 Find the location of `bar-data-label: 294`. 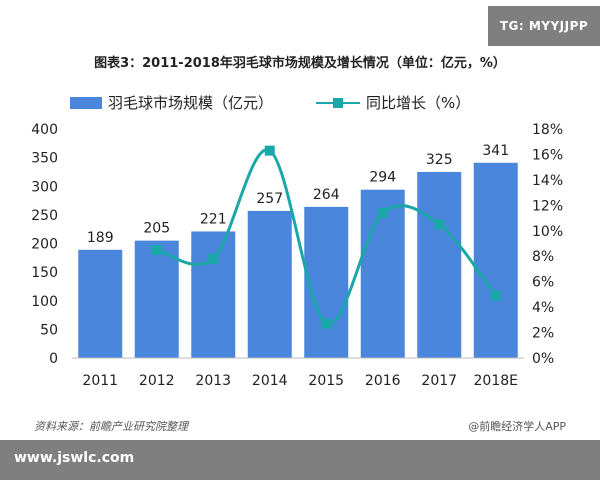

bar-data-label: 294 is located at coordinates (382, 178).